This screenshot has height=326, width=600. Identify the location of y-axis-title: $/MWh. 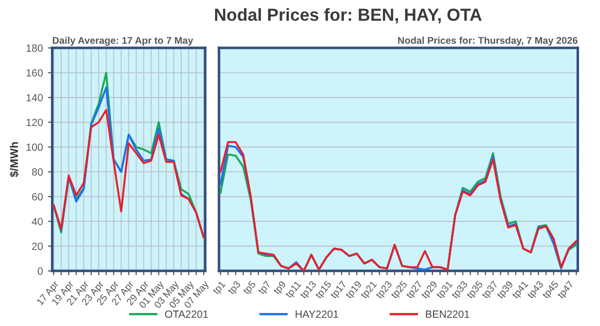
(14, 160).